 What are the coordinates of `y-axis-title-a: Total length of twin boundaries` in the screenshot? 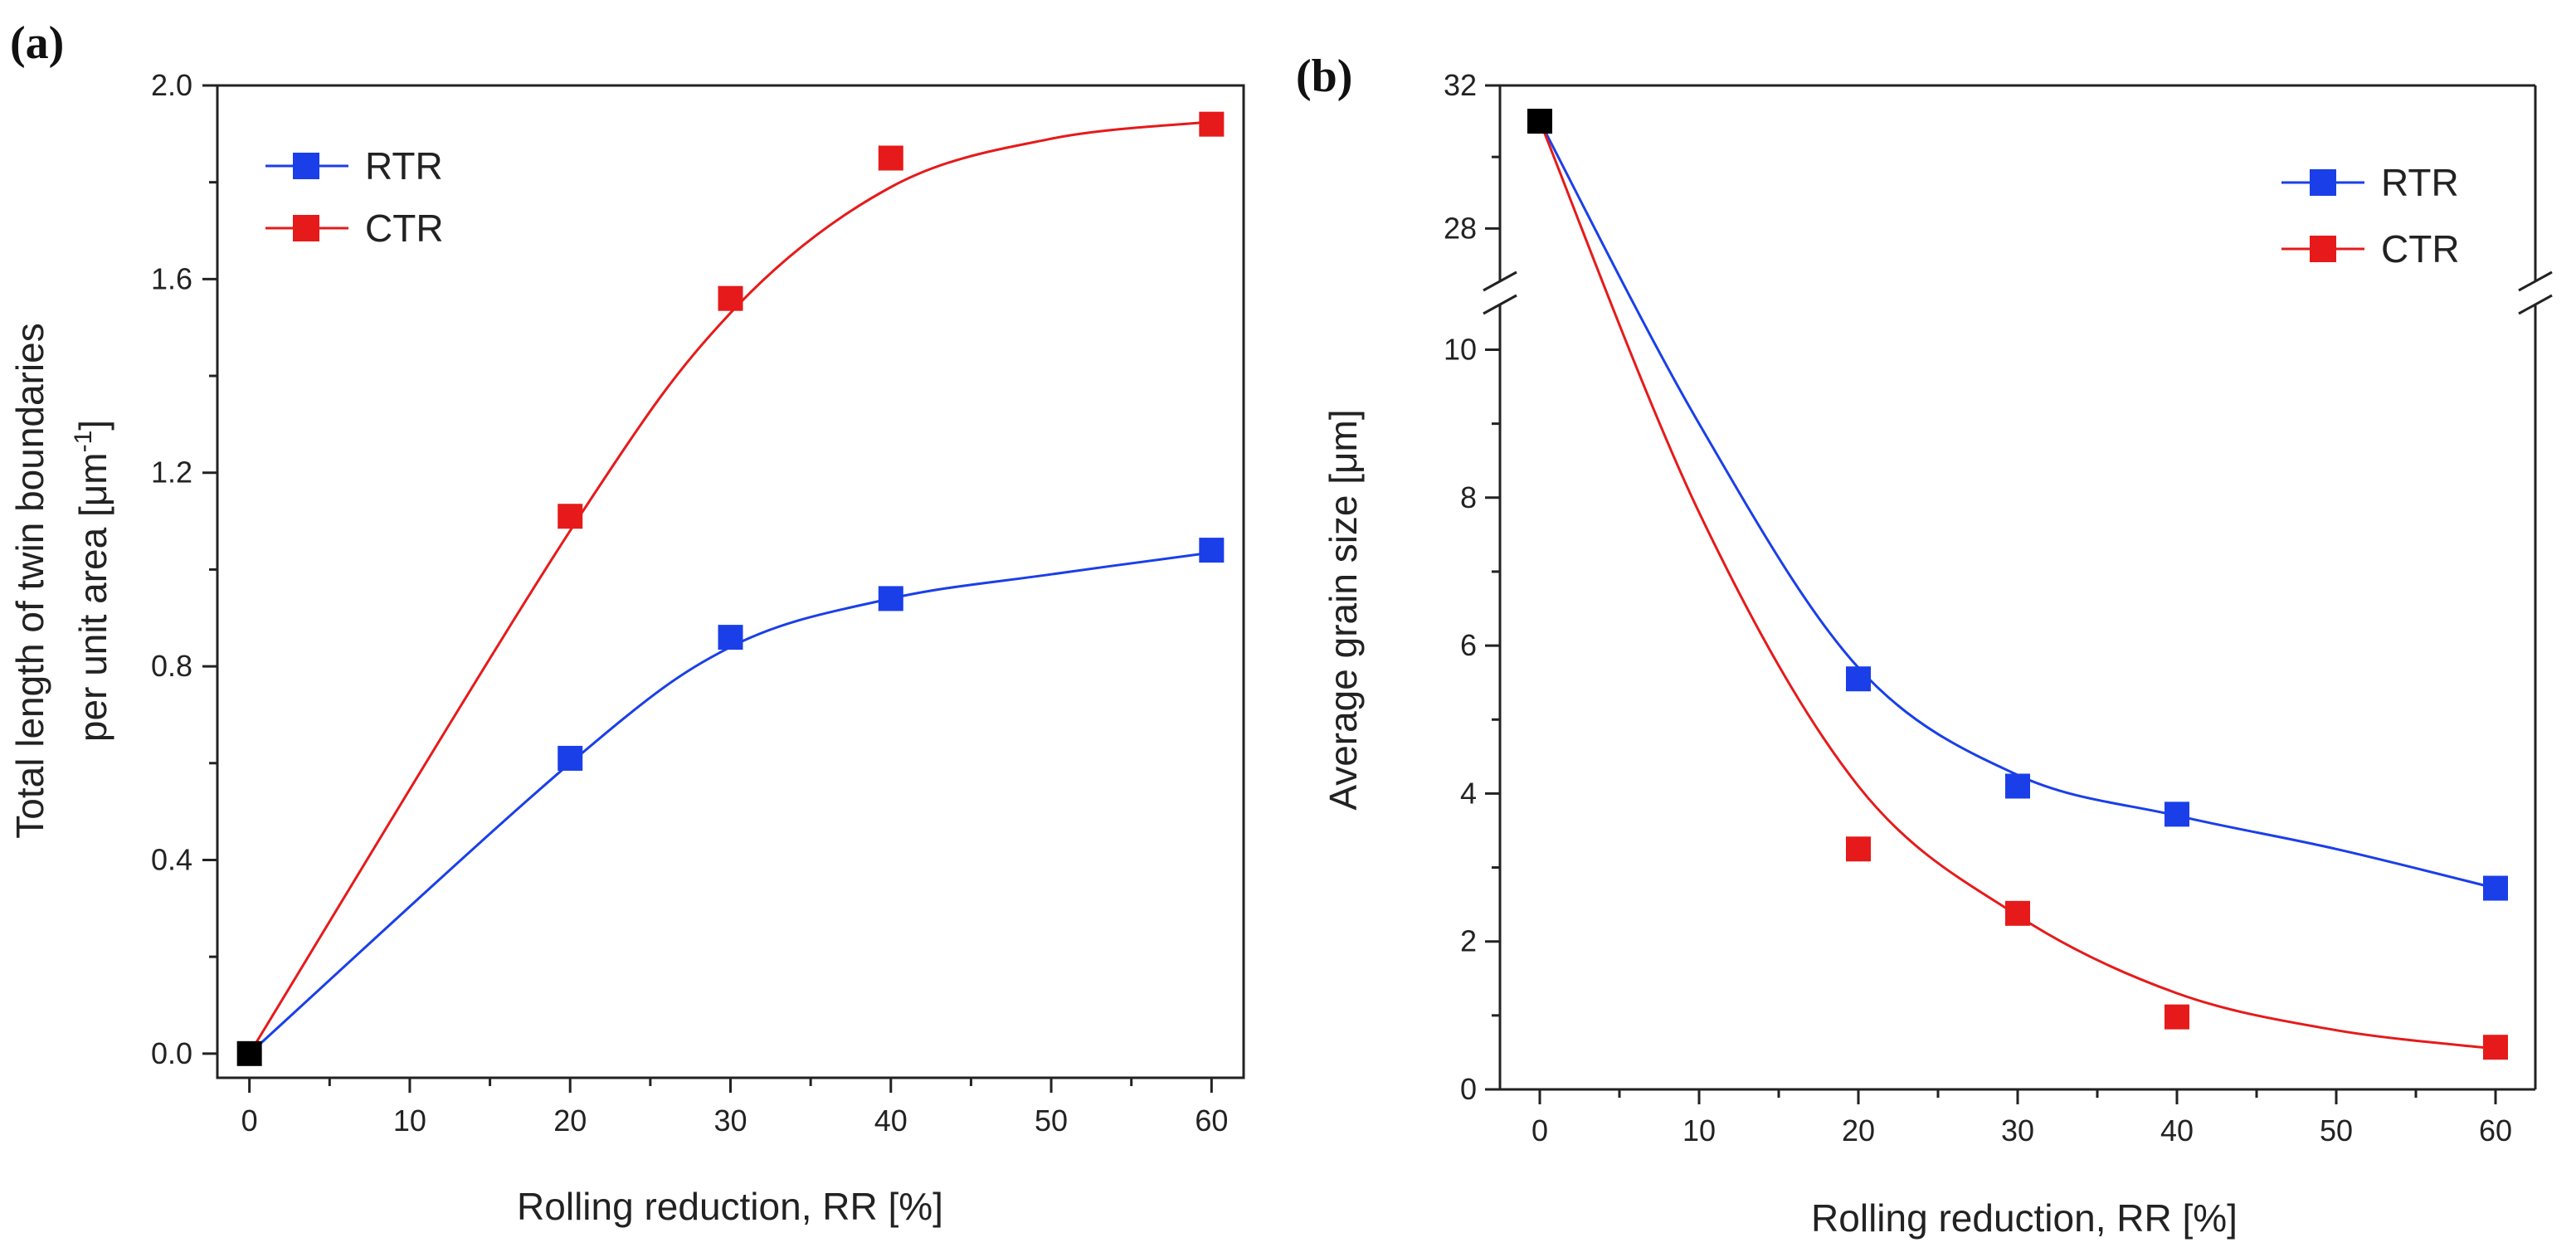 It's located at (29, 580).